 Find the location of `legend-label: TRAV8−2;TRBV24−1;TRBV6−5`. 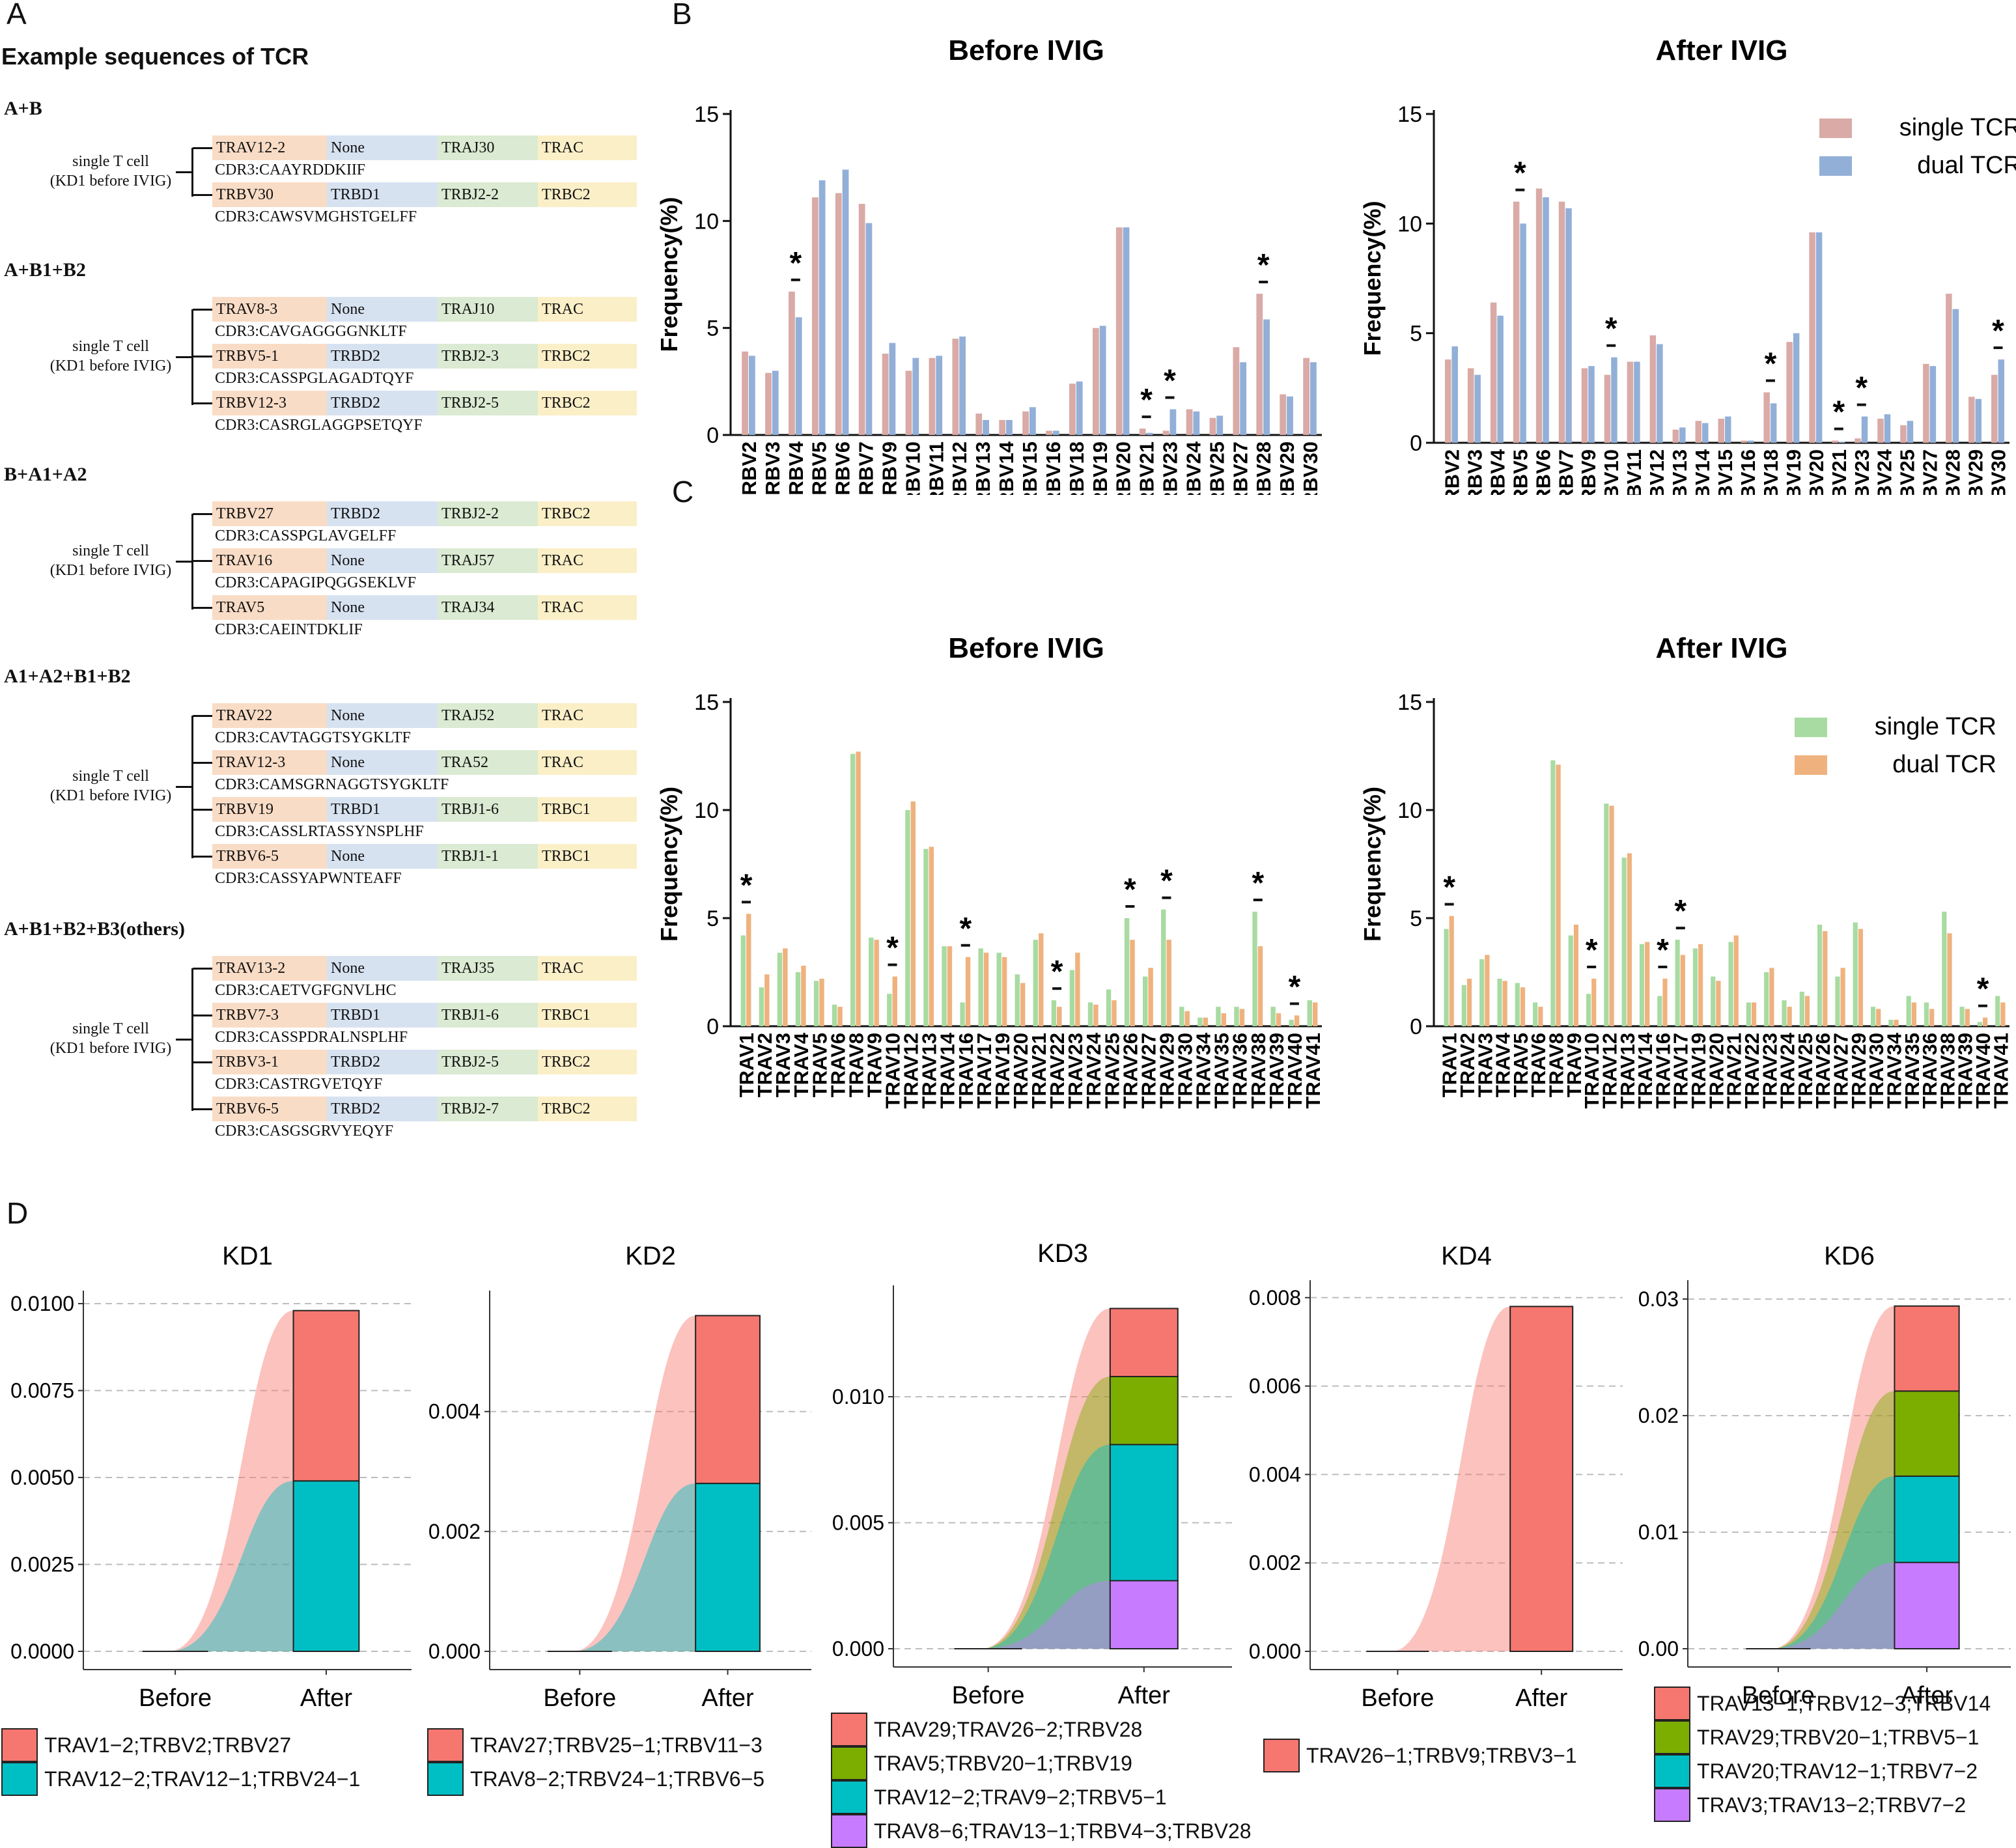

legend-label: TRAV8−2;TRBV24−1;TRBV6−5 is located at coordinates (617, 1779).